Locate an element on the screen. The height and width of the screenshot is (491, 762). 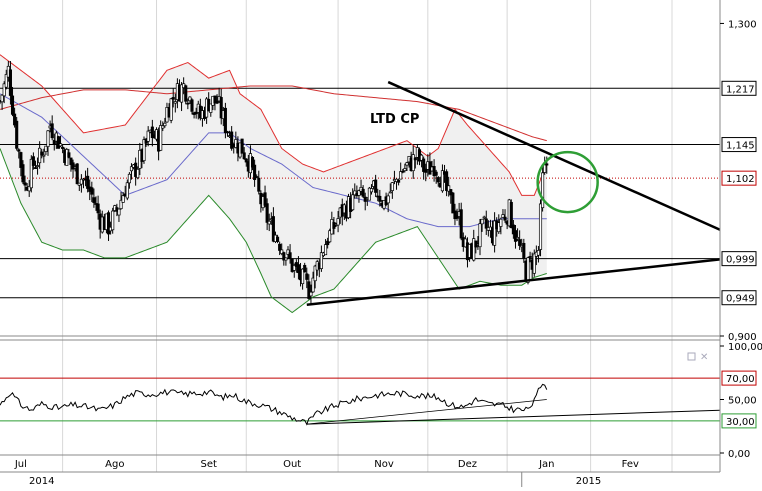
oscillator-level-label: 30,00 is located at coordinates (740, 422).